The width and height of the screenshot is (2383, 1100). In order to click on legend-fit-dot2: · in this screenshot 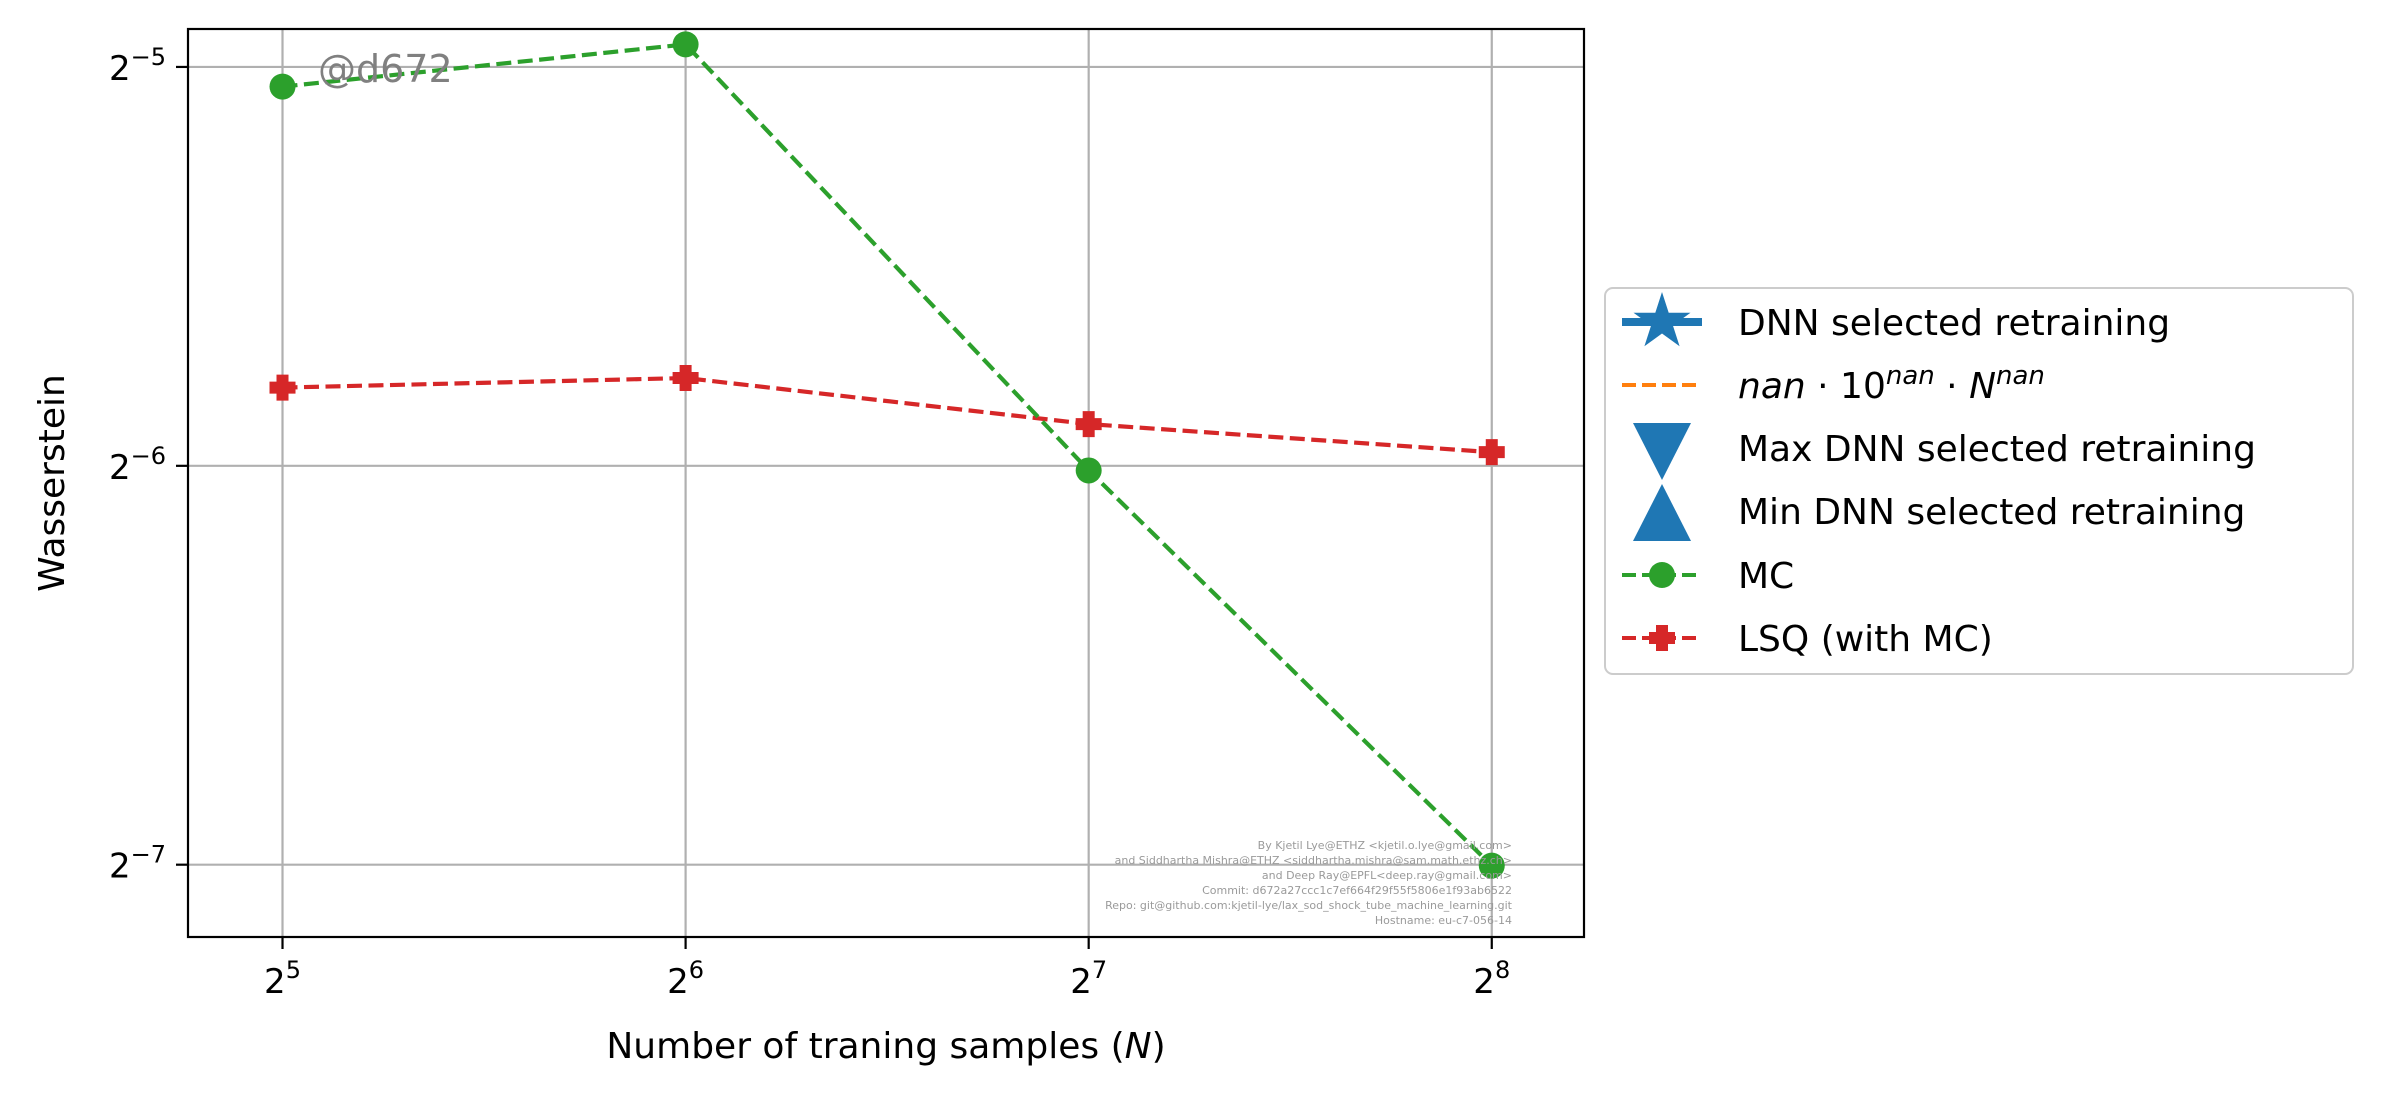, I will do `click(1952, 386)`.